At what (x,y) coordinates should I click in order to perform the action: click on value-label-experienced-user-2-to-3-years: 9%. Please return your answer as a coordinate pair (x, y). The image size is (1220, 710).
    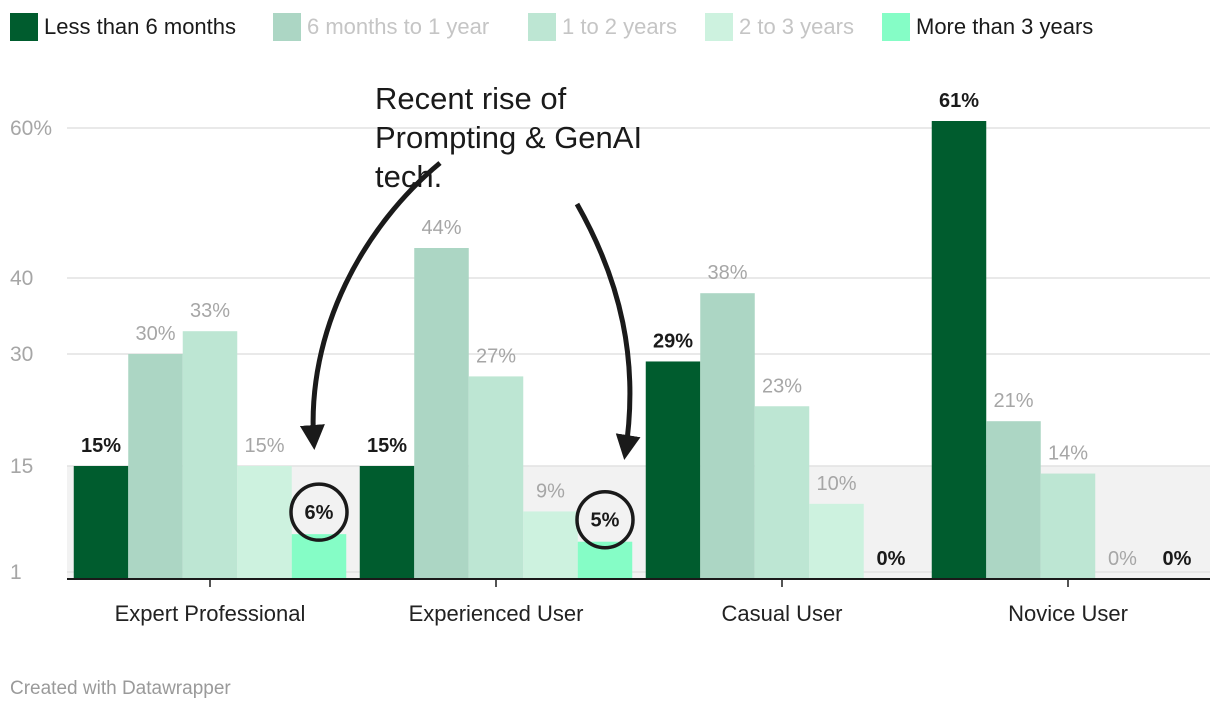
    Looking at the image, I should click on (550, 491).